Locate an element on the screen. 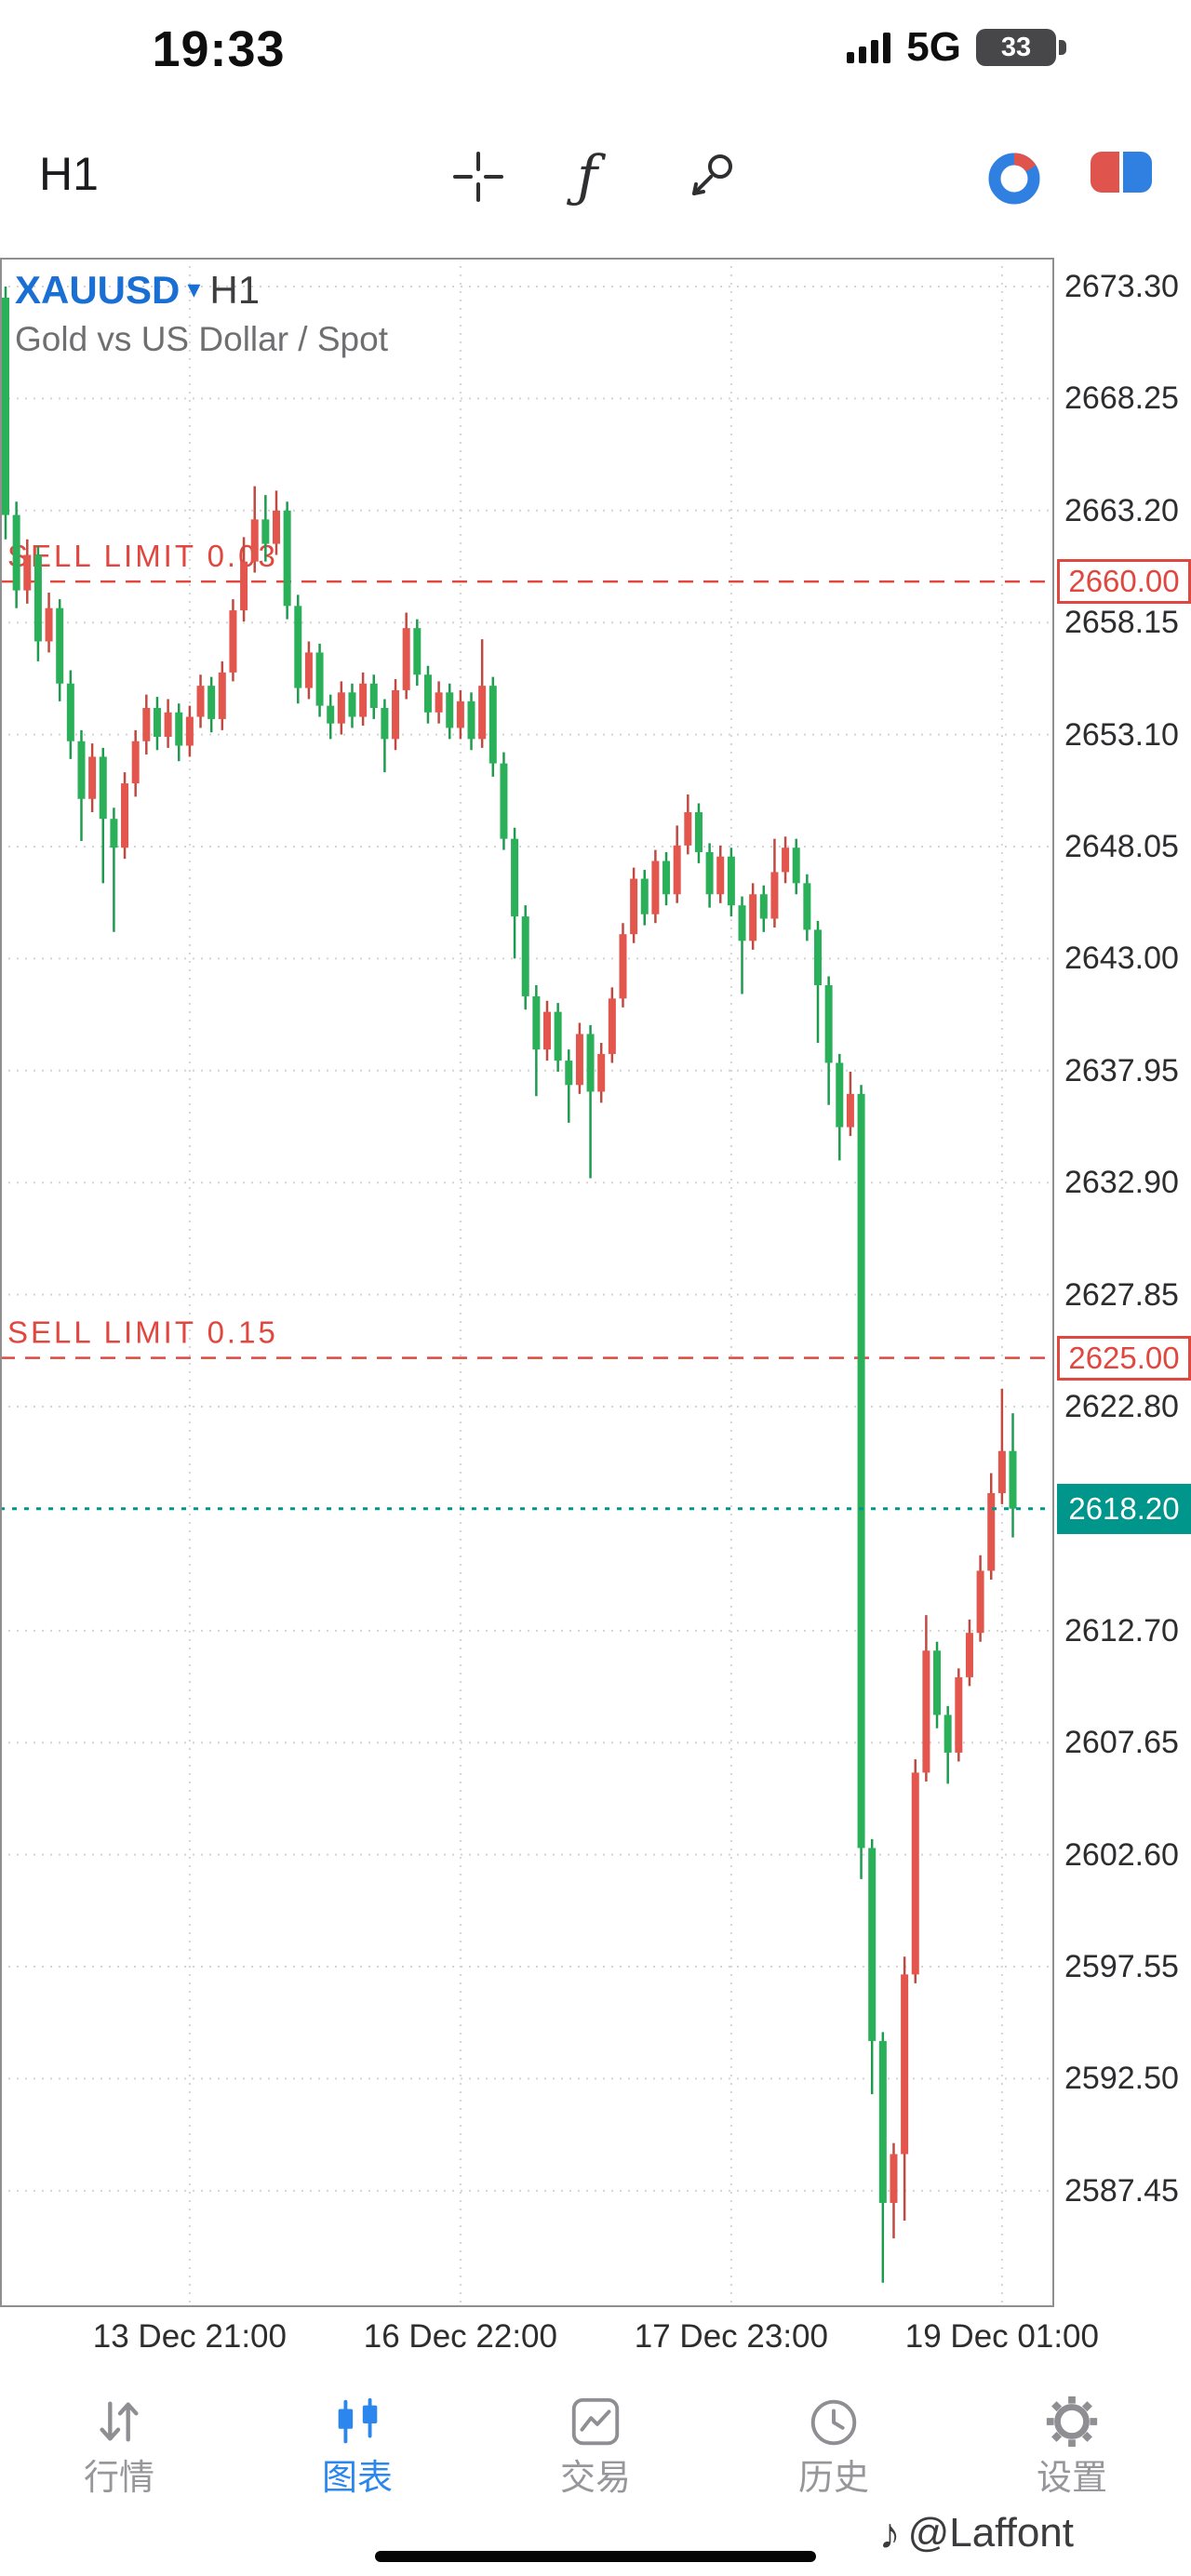  chart-toolbar: H1 ƒ is located at coordinates (595, 178).